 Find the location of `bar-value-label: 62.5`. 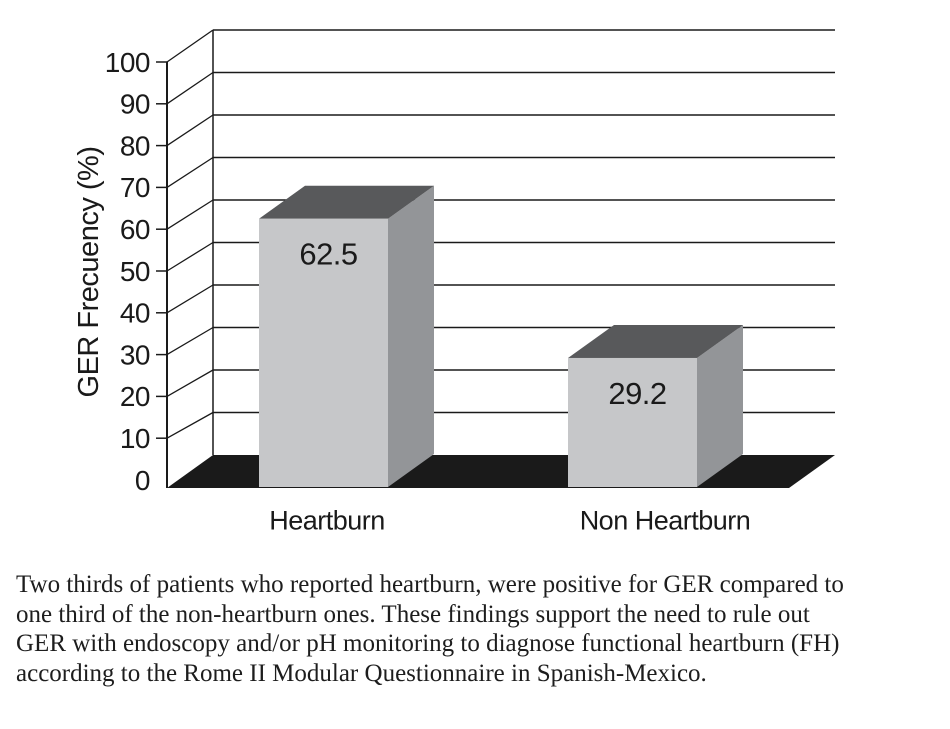

bar-value-label: 62.5 is located at coordinates (328, 254).